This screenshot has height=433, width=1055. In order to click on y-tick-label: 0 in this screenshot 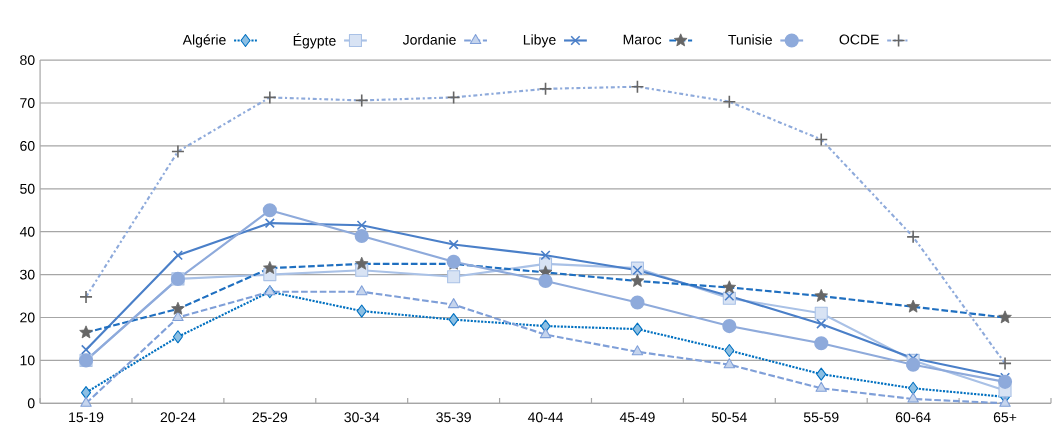, I will do `click(31, 403)`.